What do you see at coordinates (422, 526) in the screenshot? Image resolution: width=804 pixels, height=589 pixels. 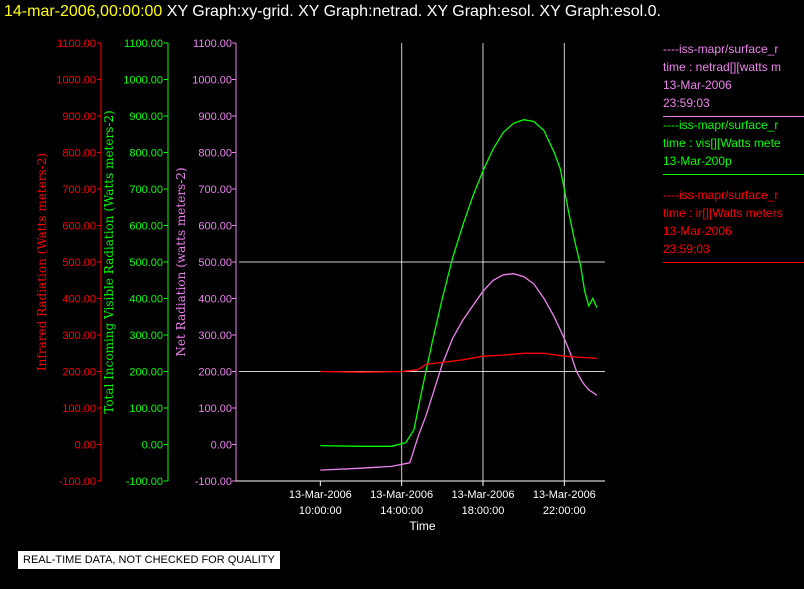 I see `x-axis-title: Time` at bounding box center [422, 526].